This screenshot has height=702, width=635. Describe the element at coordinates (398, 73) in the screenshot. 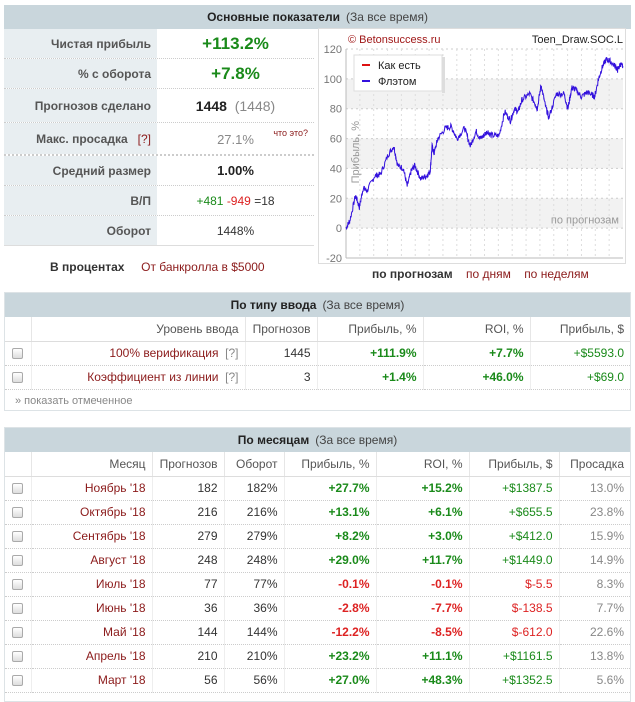

I see `legend-box` at that location.